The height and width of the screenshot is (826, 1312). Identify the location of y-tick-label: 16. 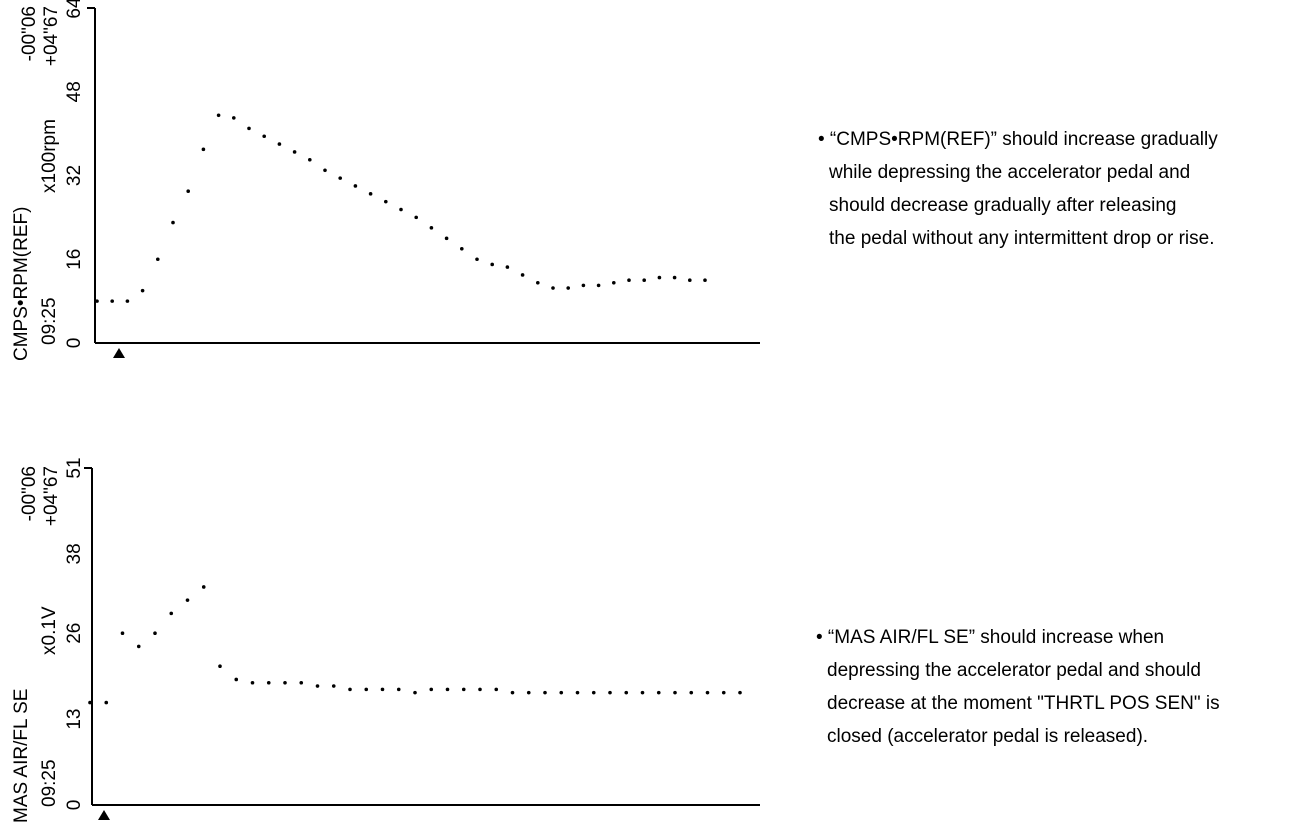
(74, 259).